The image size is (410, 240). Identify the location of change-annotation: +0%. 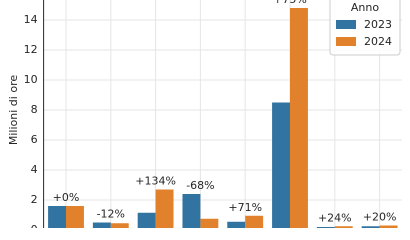
(66, 197).